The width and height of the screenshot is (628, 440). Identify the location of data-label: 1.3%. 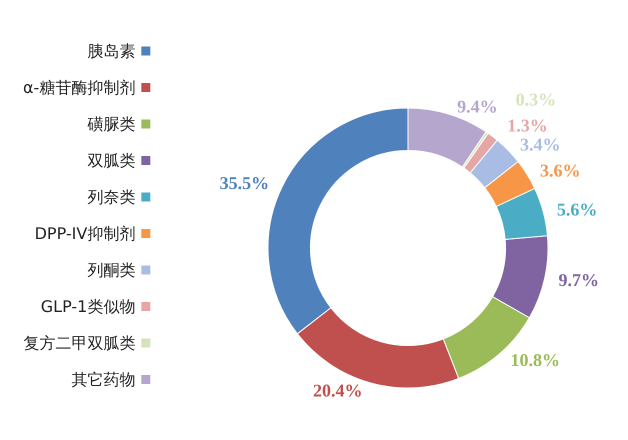
(527, 125).